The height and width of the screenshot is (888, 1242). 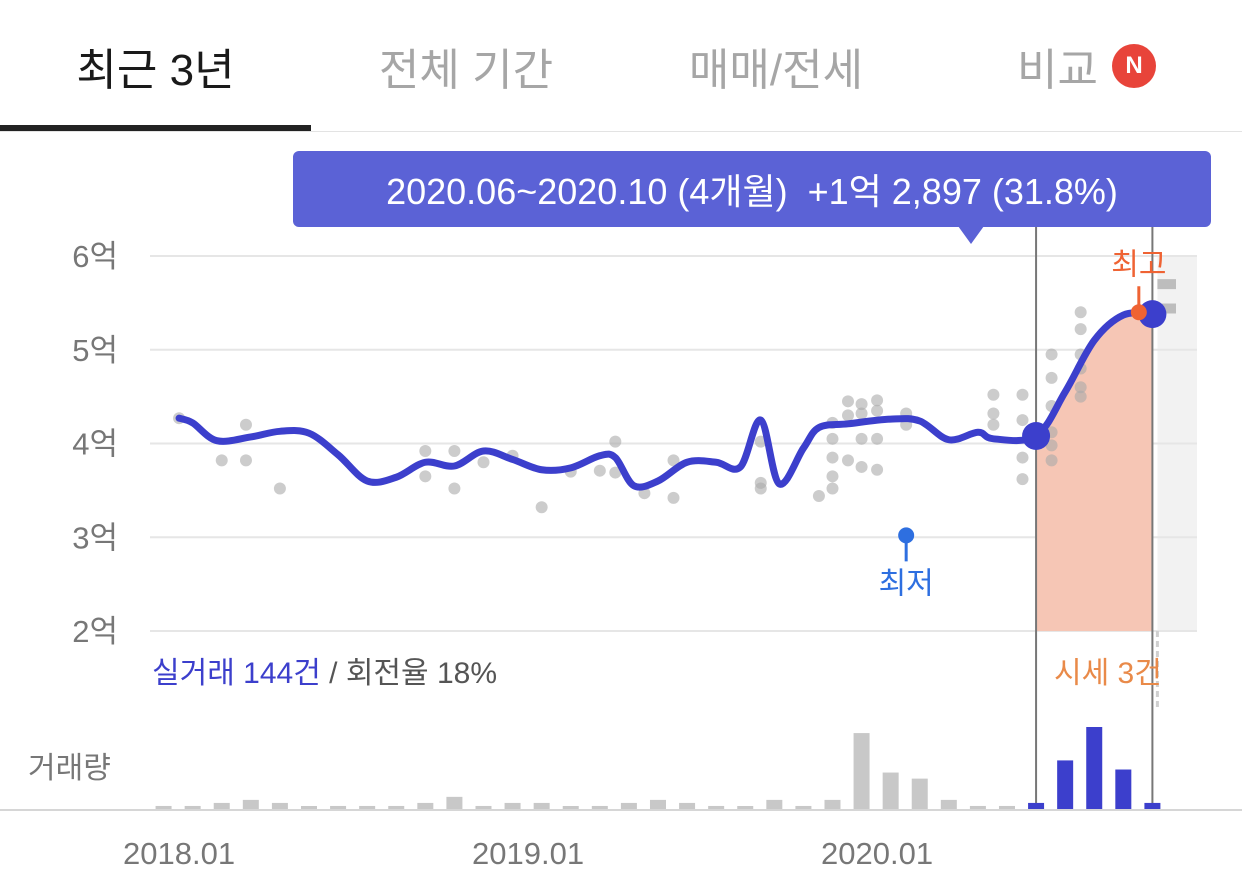 I want to click on turnover-rate: 회전율 18%, so click(x=421, y=673).